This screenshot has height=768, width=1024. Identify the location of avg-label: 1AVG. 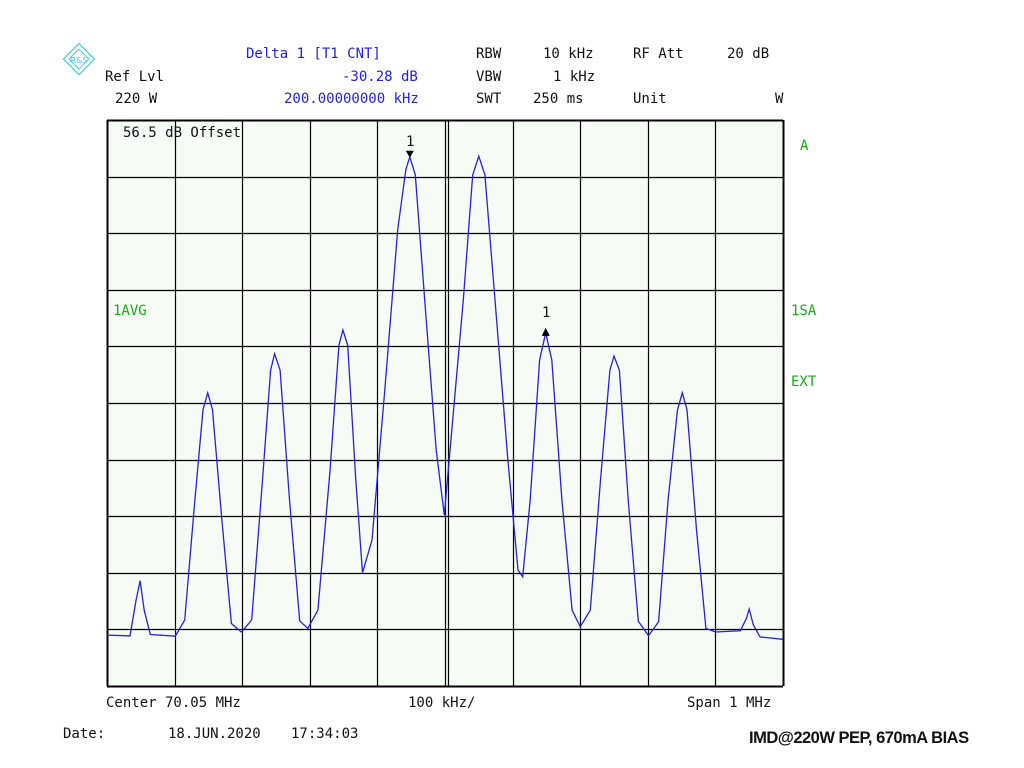
(130, 311).